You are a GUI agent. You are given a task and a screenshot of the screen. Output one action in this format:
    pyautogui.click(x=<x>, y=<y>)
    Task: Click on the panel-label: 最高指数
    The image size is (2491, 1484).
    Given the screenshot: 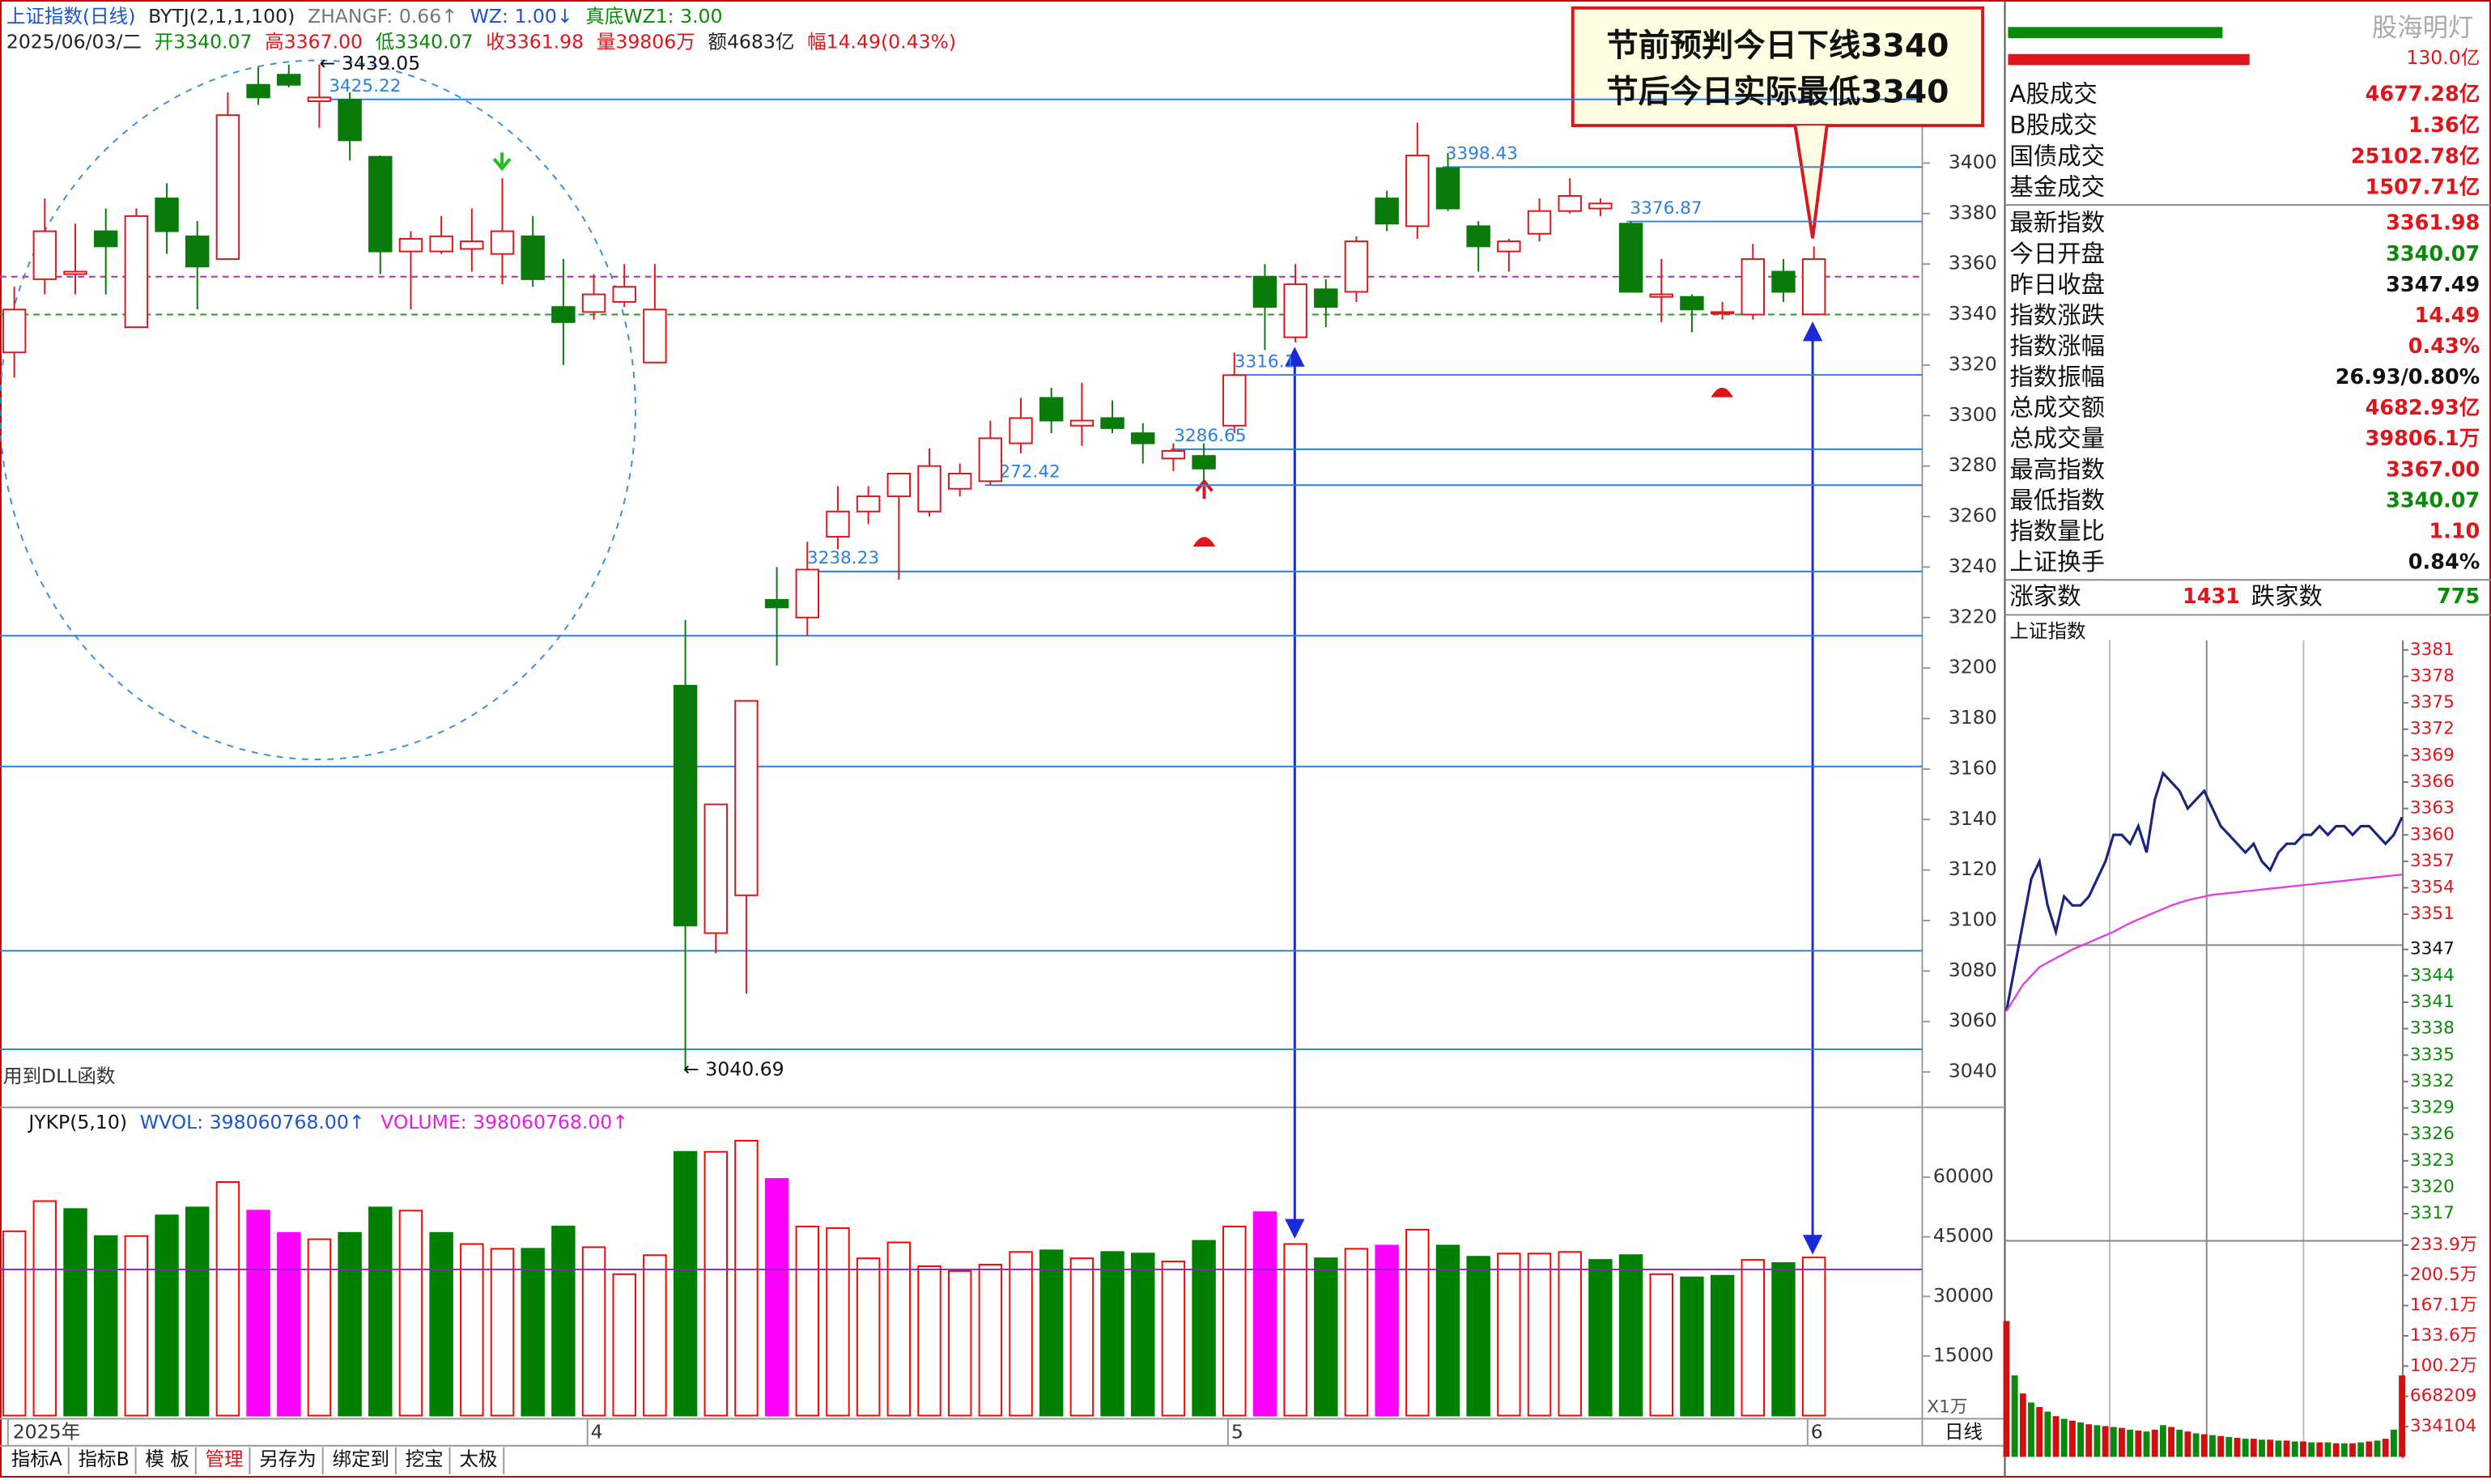 What is the action you would take?
    pyautogui.click(x=2057, y=469)
    